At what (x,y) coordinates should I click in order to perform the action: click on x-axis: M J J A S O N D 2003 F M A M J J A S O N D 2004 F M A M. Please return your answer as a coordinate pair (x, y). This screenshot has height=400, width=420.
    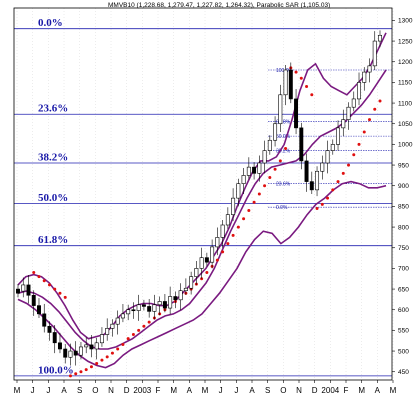
    Looking at the image, I should click on (205, 387).